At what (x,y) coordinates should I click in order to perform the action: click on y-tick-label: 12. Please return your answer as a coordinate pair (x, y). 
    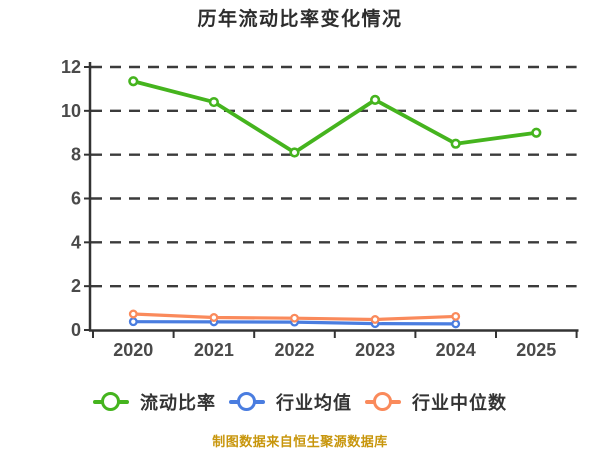
    Looking at the image, I should click on (71, 67).